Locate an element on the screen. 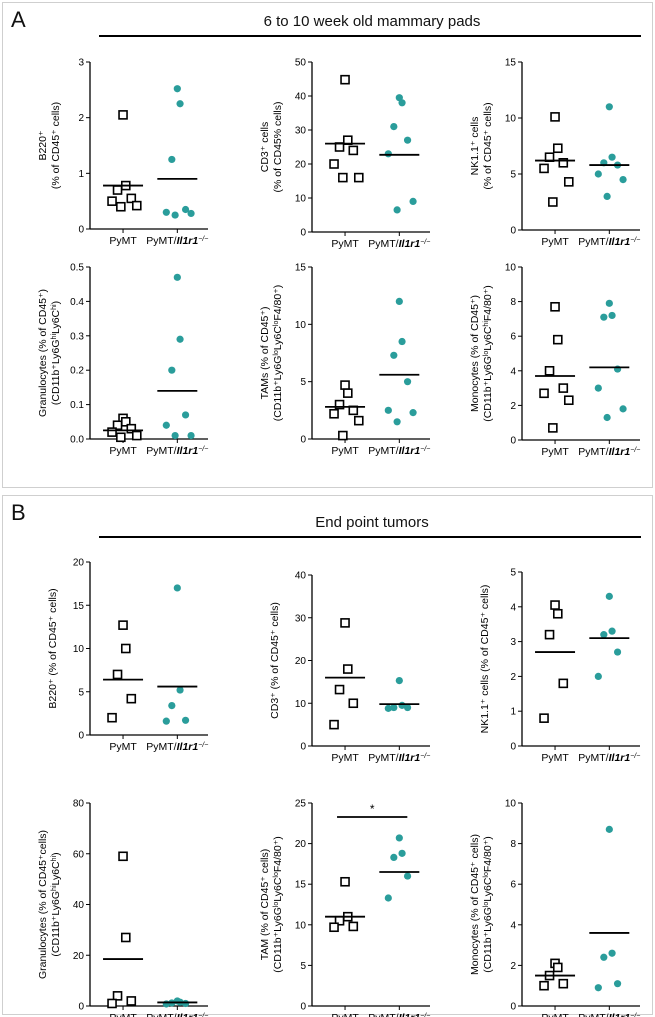  y-tick-label: 0.5 is located at coordinates (77, 268).